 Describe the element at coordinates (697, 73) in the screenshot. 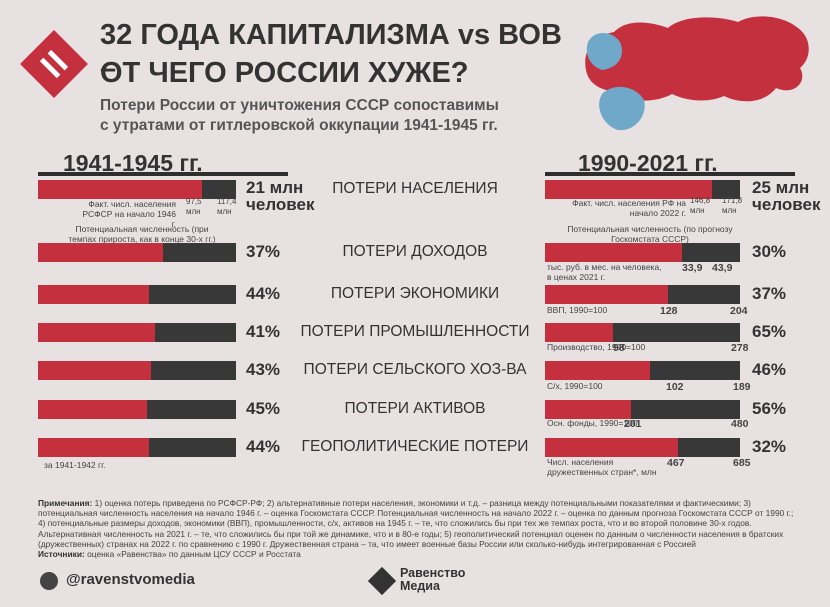

I see `russia-map-illustration` at that location.